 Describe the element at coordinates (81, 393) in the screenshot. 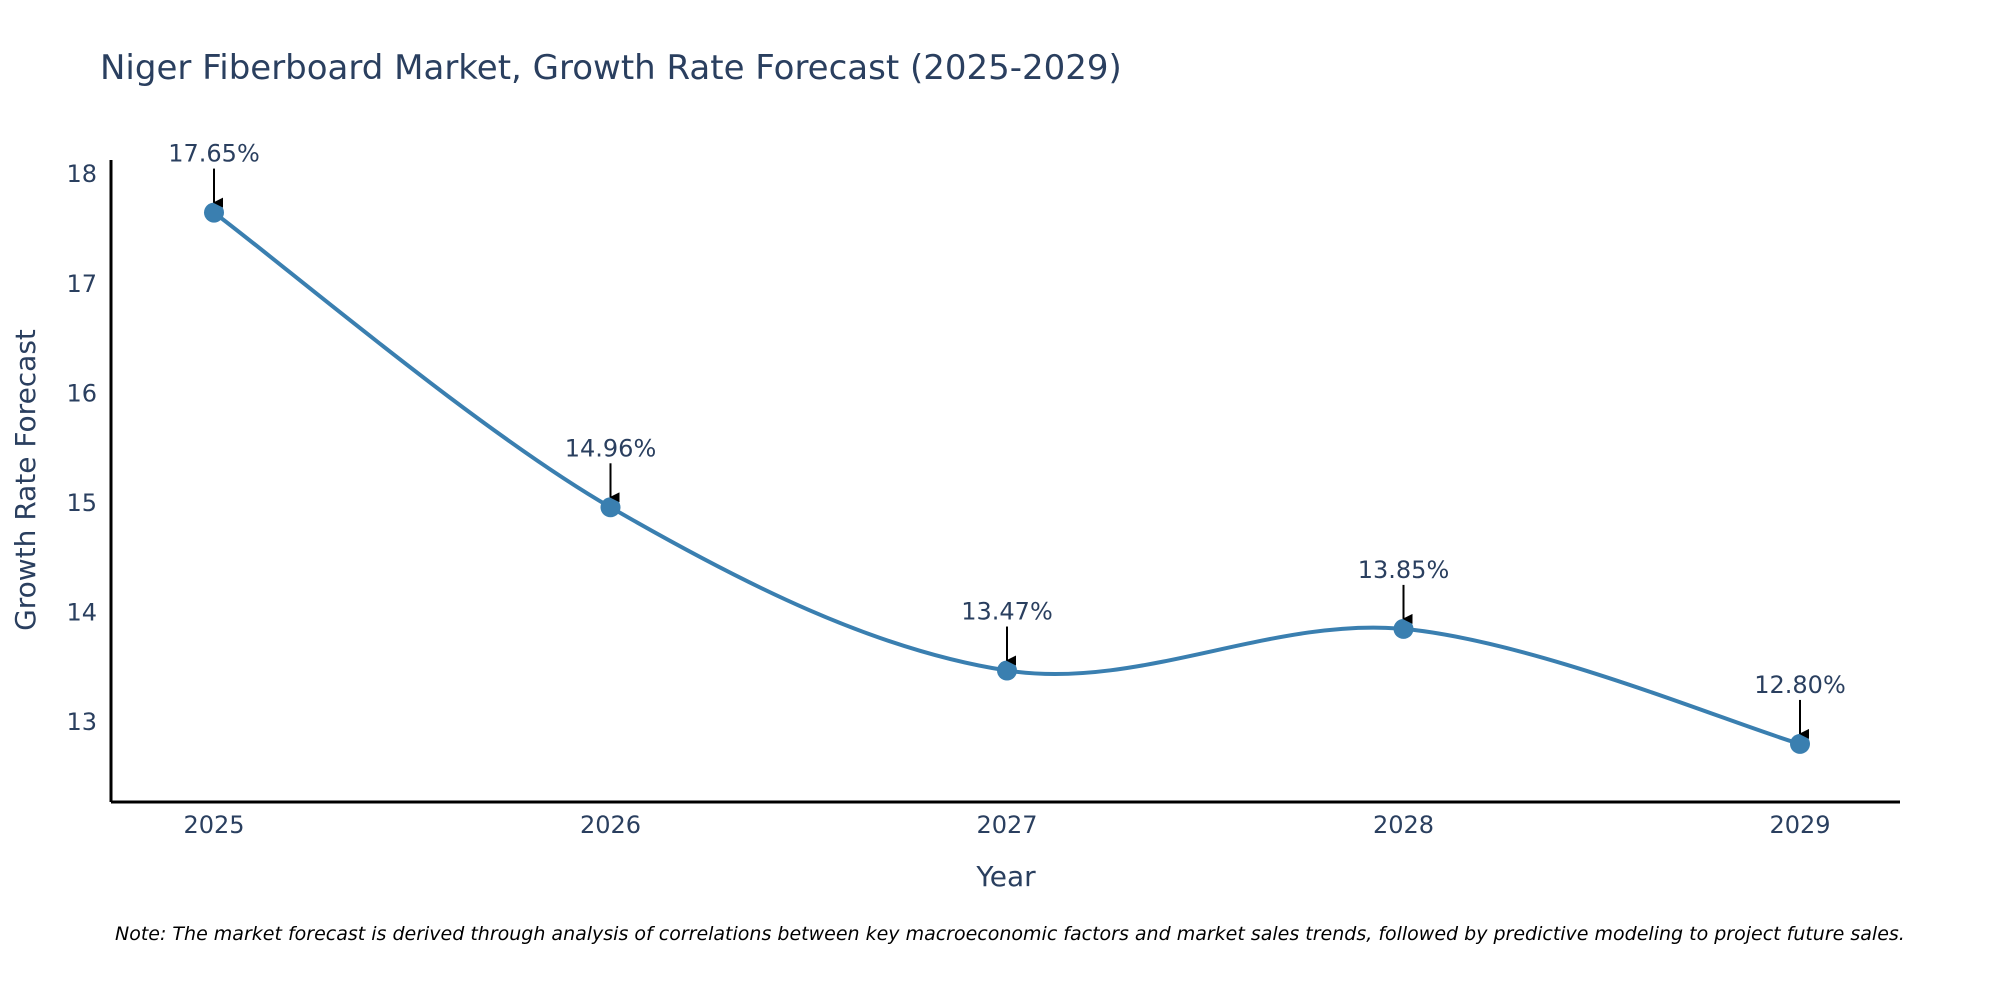

I see `y-tick-label: 16` at that location.